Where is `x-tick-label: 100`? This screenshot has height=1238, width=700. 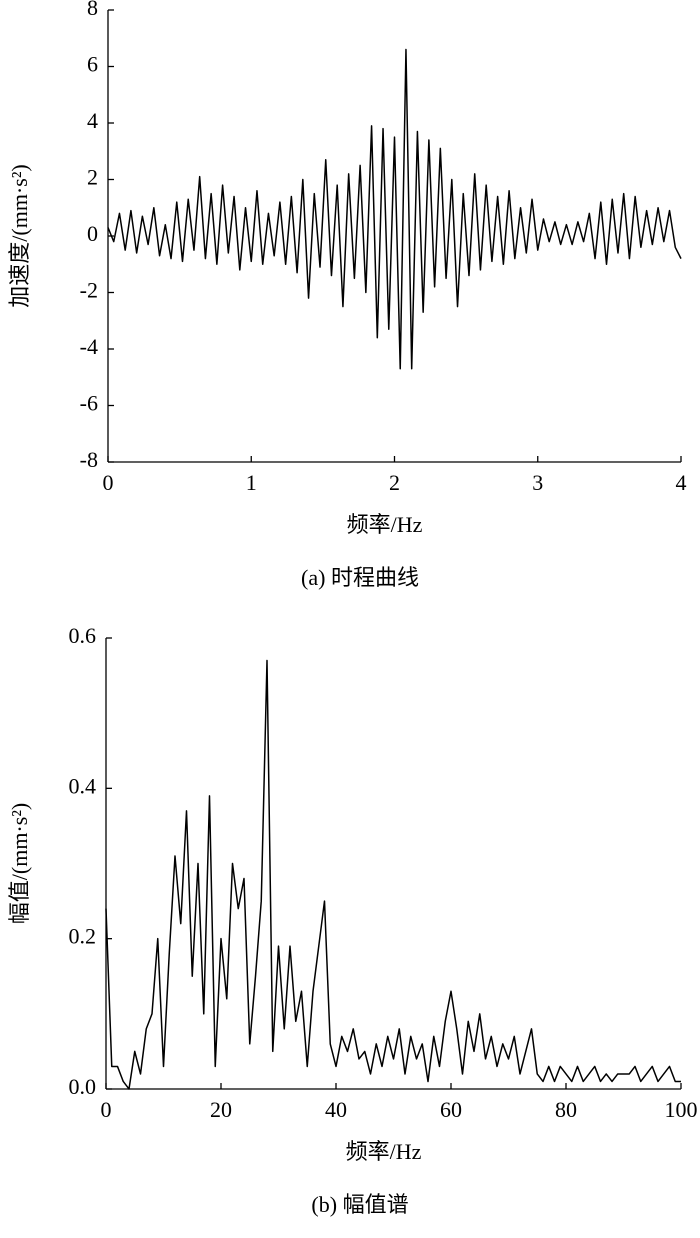
x-tick-label: 100 is located at coordinates (681, 1109).